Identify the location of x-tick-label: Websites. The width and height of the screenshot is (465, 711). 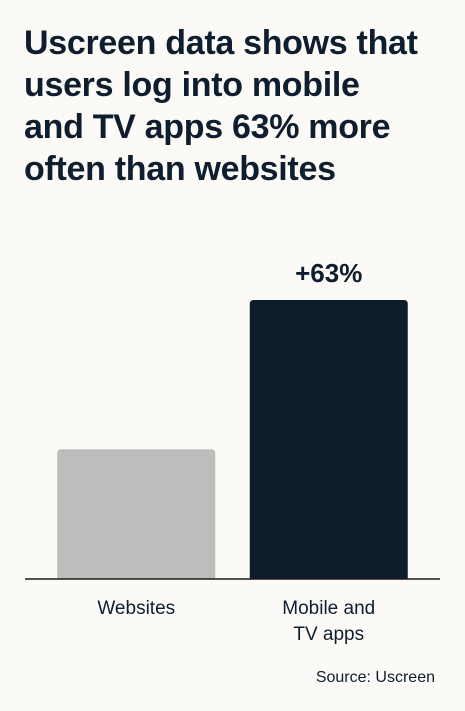
(136, 608).